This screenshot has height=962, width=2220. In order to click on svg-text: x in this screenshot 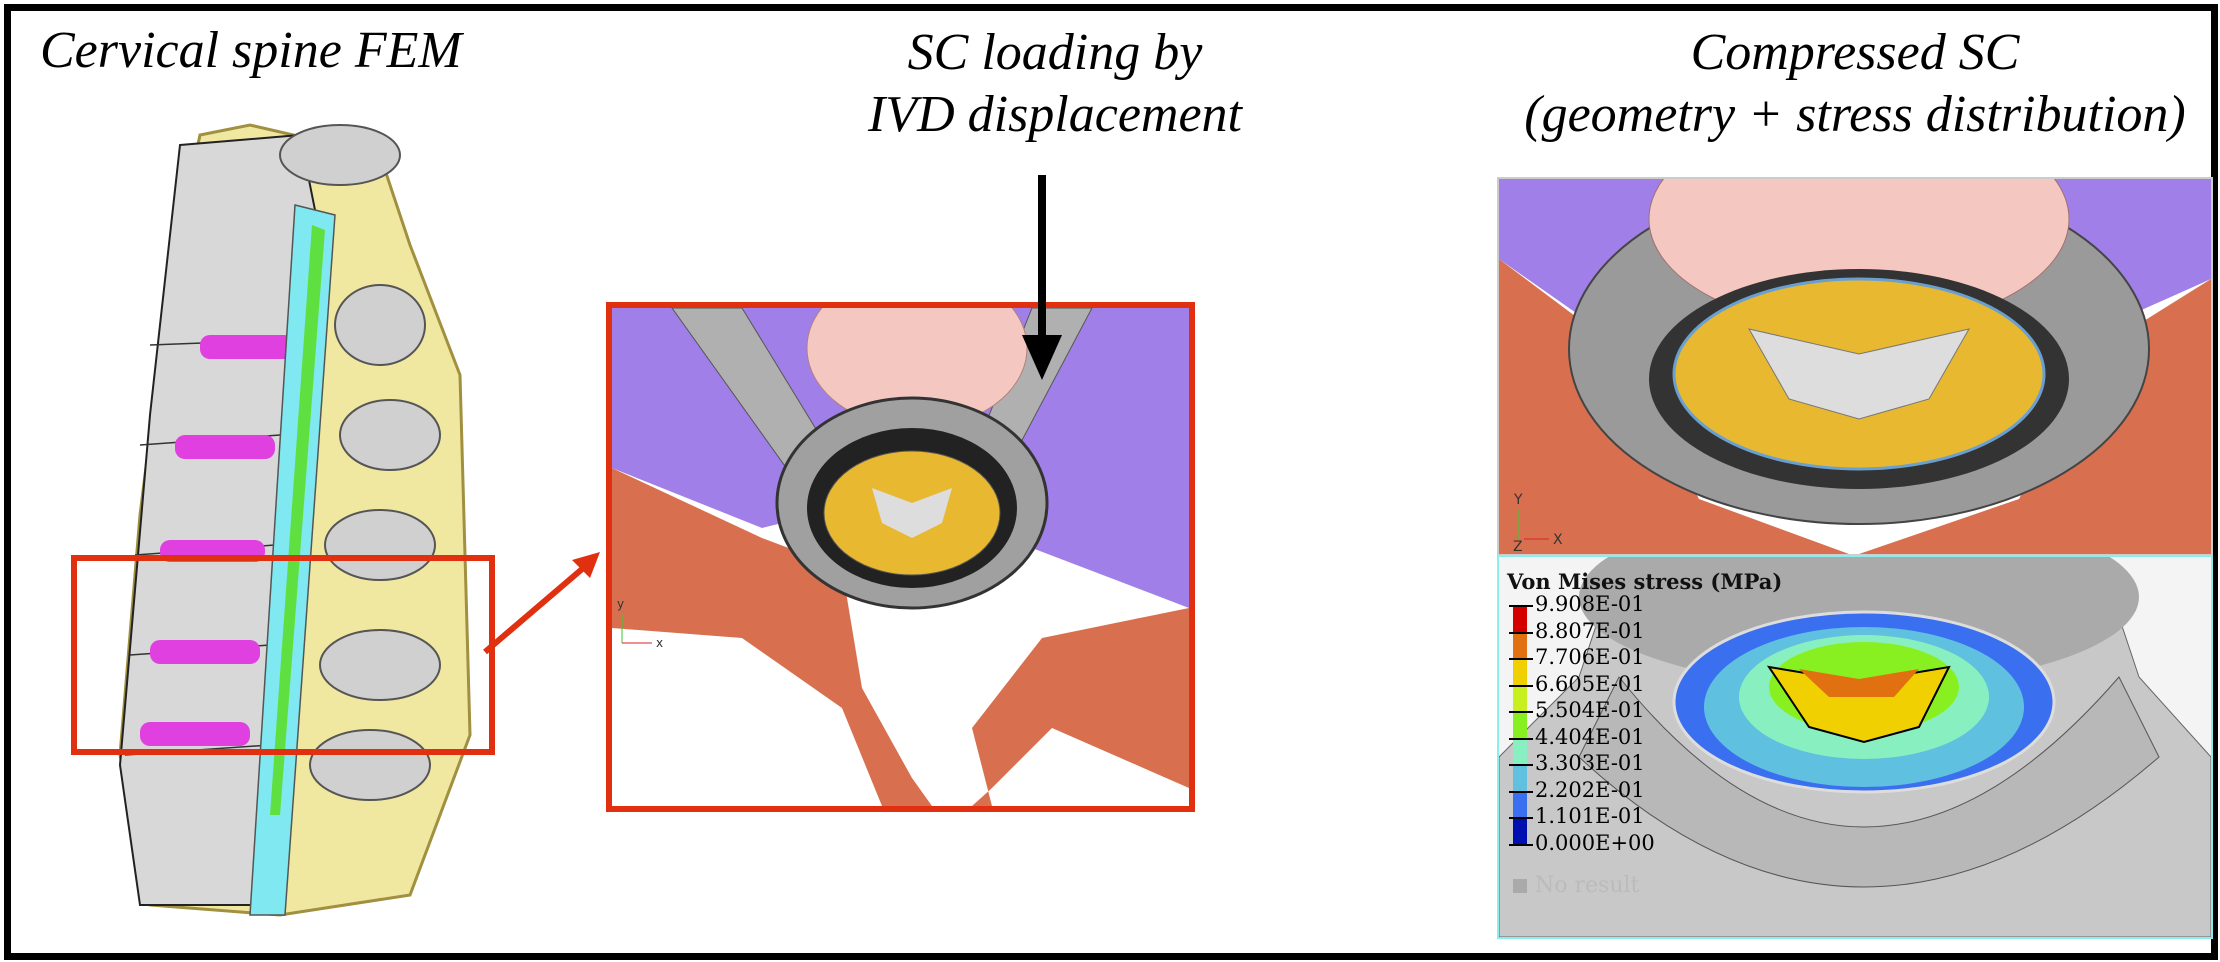, I will do `click(659, 643)`.